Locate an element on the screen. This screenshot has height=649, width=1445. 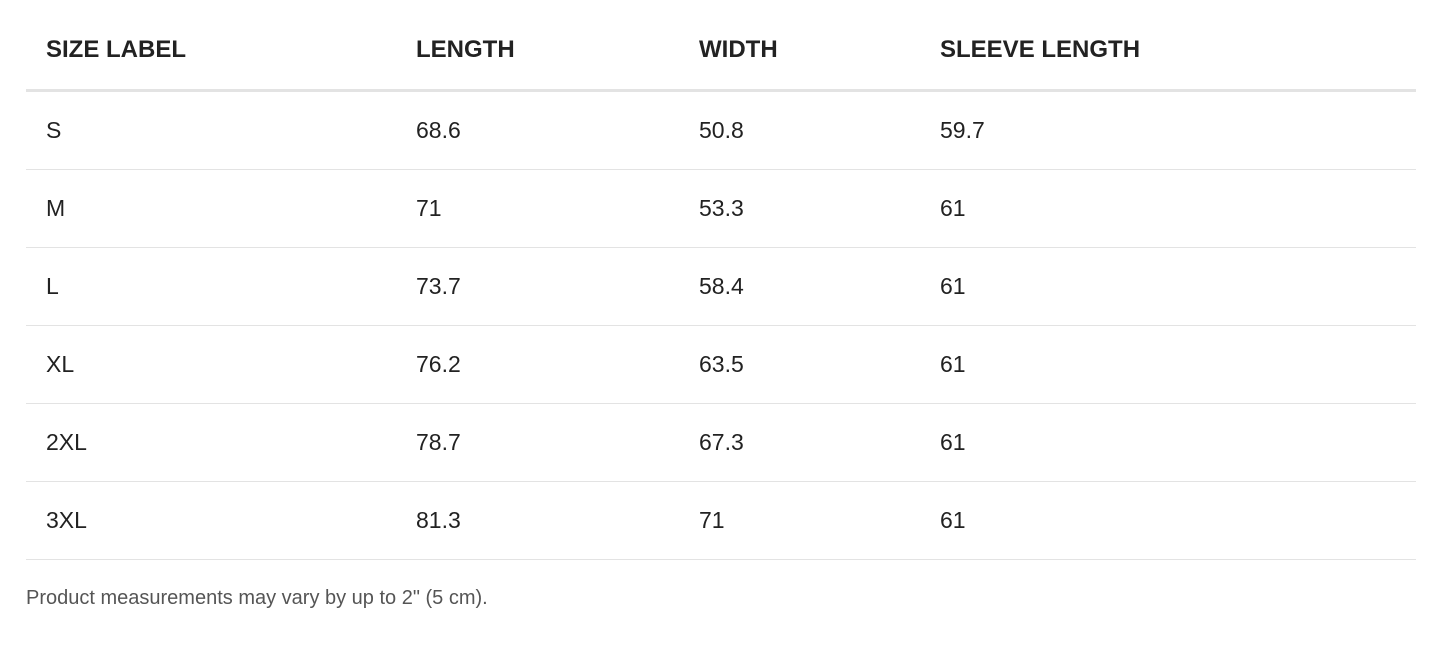
table-row: XL 76.2 63.5 61 is located at coordinates (721, 365).